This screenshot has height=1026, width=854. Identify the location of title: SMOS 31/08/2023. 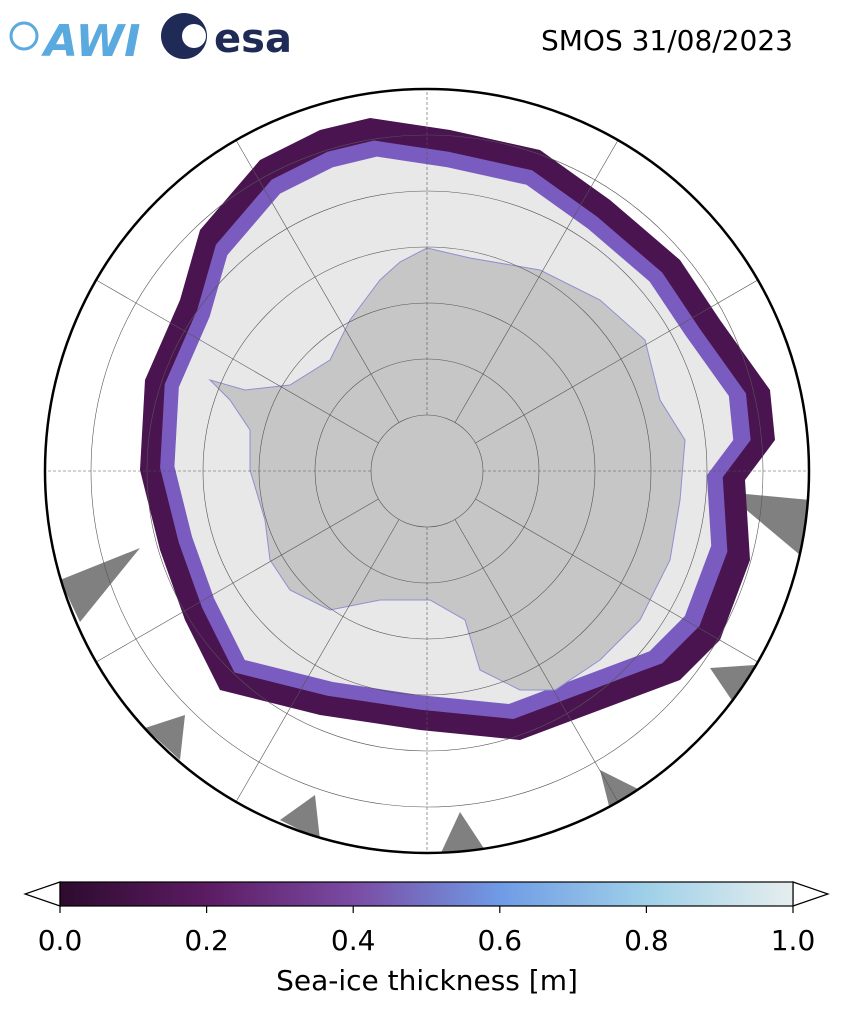
(667, 40).